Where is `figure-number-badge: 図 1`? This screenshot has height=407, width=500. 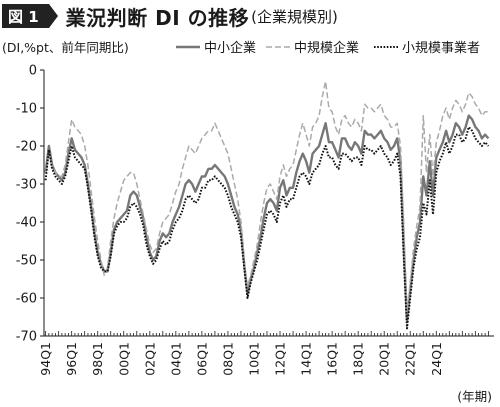 figure-number-badge: 図 1 is located at coordinates (25, 16).